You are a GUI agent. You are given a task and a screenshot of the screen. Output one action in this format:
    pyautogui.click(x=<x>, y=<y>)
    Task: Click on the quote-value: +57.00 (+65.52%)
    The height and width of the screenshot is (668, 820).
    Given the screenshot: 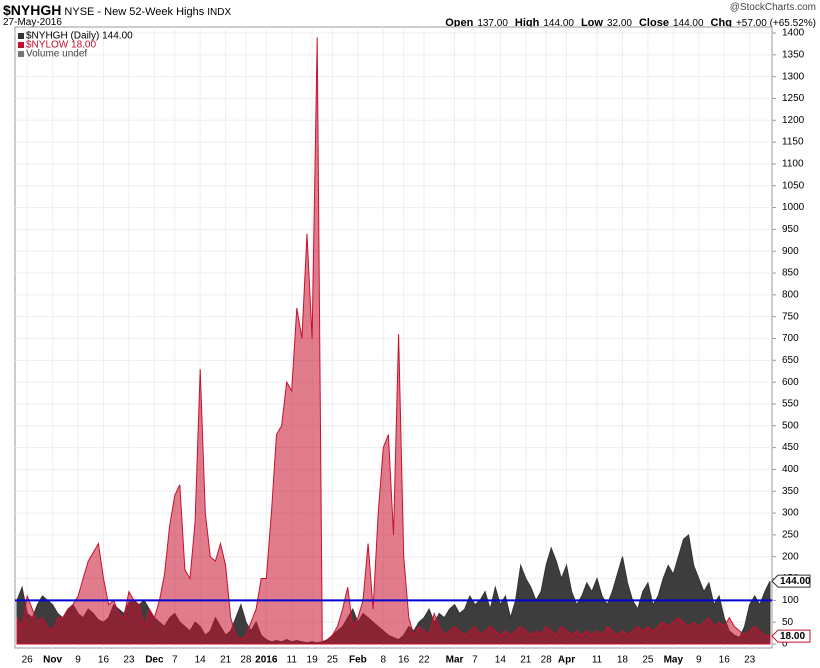 What is the action you would take?
    pyautogui.click(x=775, y=23)
    